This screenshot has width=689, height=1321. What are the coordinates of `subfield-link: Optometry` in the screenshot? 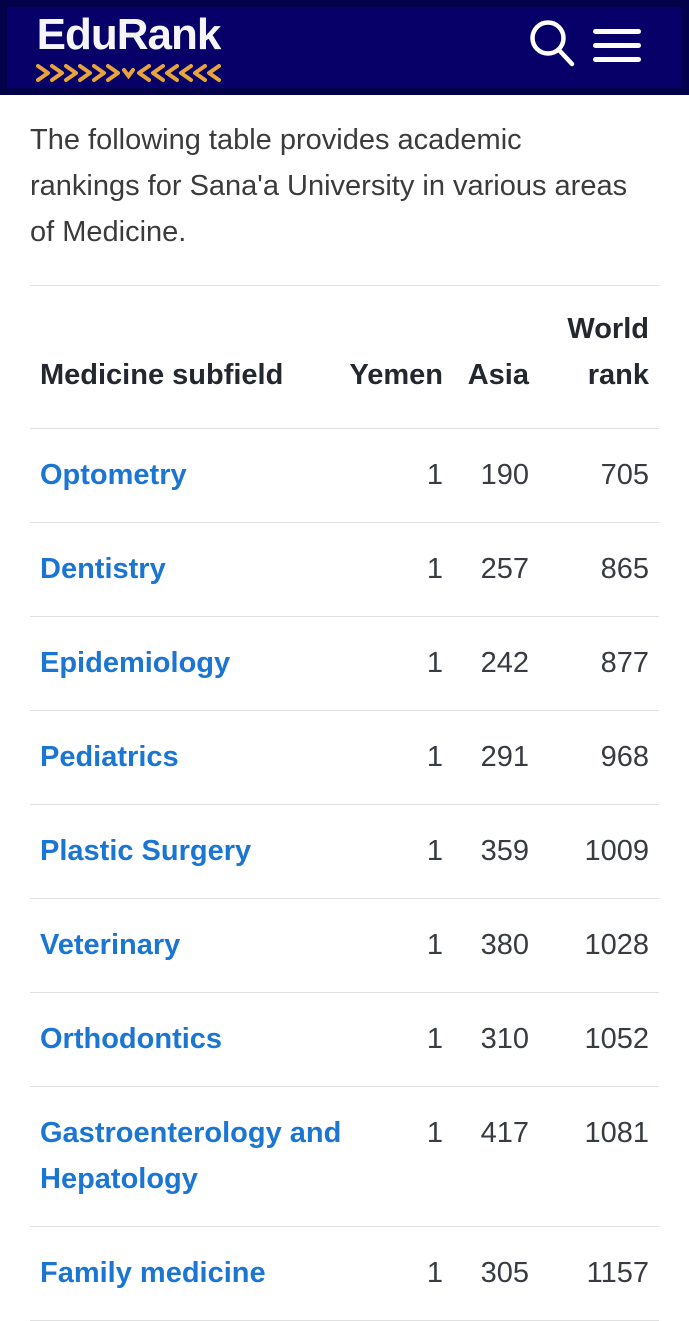 It's located at (113, 475).